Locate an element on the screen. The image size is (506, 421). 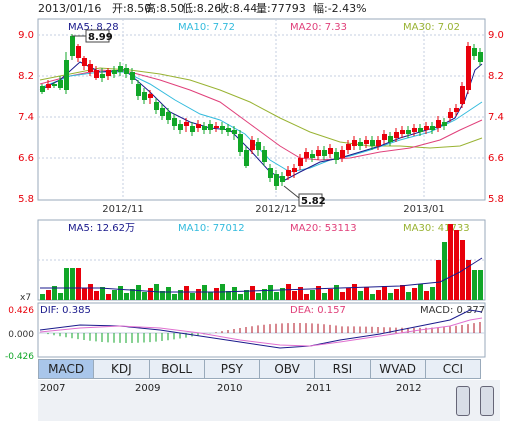
y-tick-4: 6.6 is located at coordinates (26, 158).